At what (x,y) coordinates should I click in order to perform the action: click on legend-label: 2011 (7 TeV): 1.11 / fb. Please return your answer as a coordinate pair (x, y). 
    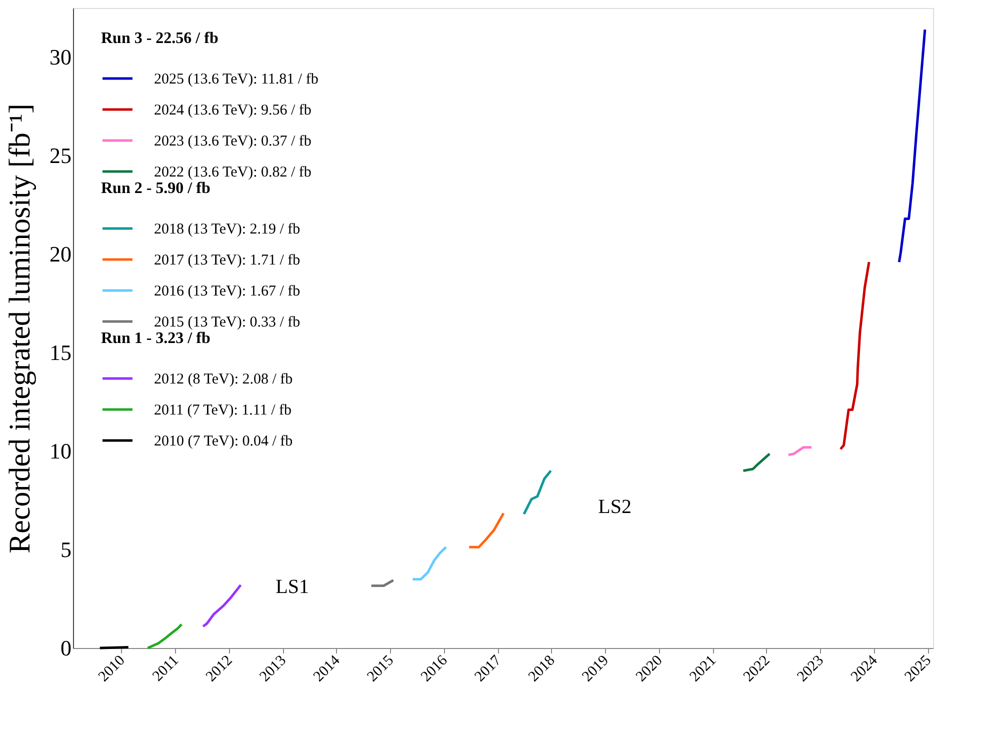
    Looking at the image, I should click on (223, 410).